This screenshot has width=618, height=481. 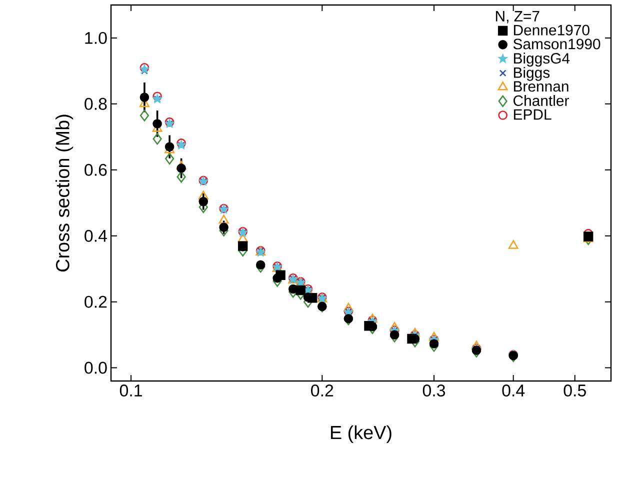 What do you see at coordinates (532, 73) in the screenshot?
I see `legend-label: Biggs` at bounding box center [532, 73].